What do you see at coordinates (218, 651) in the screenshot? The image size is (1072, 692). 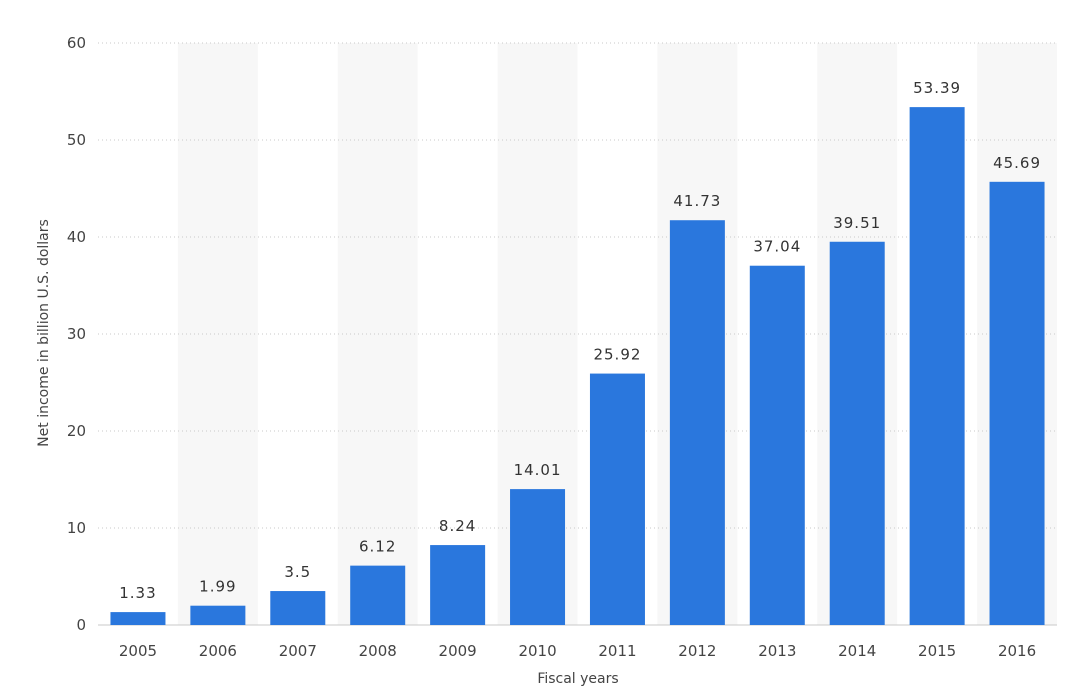 I see `x-tick-label-2006: 2006` at bounding box center [218, 651].